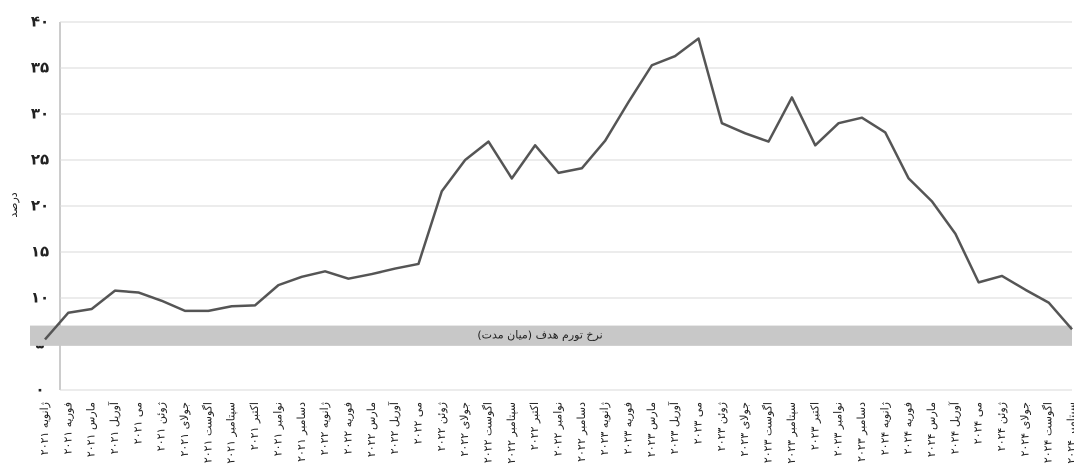 The height and width of the screenshot is (473, 1074). Describe the element at coordinates (161, 426) in the screenshot. I see `x-tick-label: ژوئن ۲۰۲۱` at that location.